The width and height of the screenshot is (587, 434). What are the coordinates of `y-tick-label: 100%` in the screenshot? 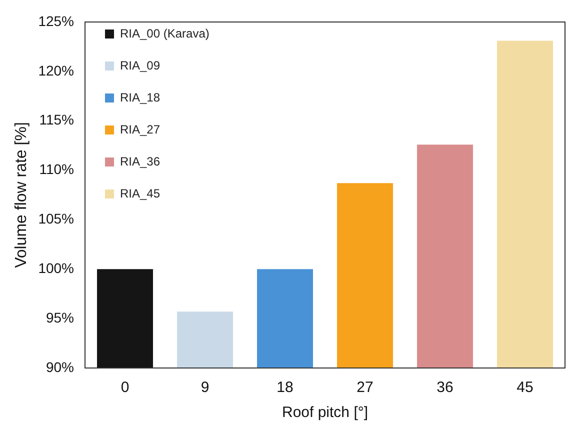 It's located at (56, 268).